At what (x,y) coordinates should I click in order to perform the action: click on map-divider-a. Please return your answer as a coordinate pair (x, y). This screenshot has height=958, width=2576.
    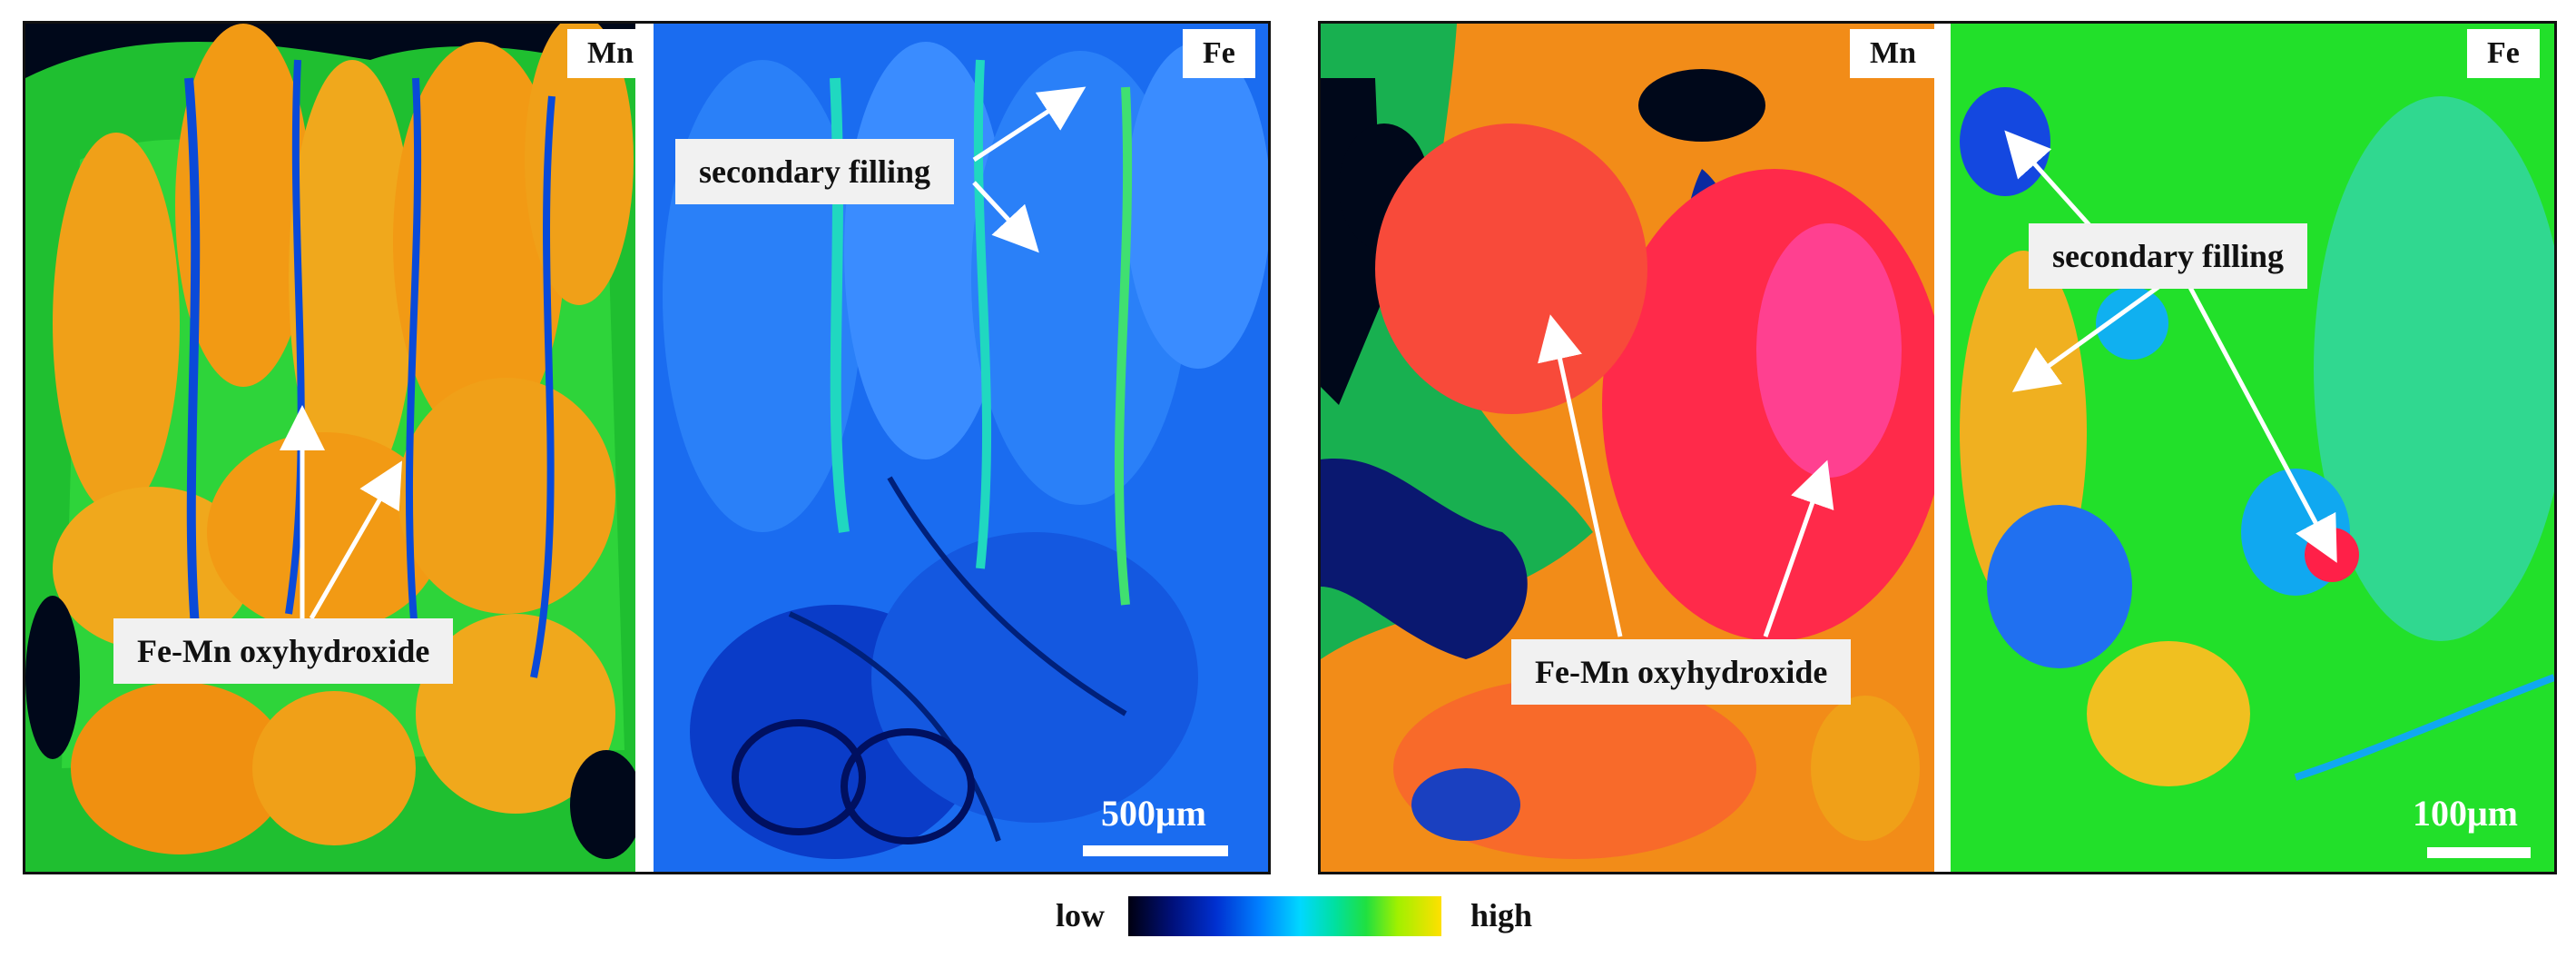
    Looking at the image, I should click on (644, 448).